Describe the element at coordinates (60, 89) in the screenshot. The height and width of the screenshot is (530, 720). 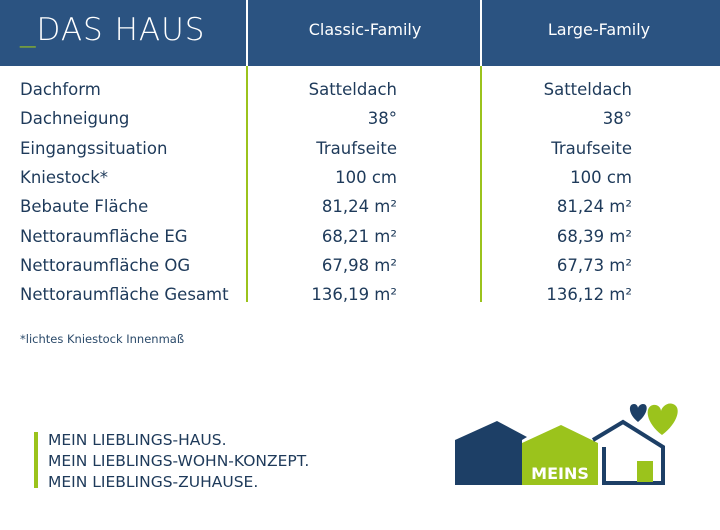
I see `row-label: Dachform` at that location.